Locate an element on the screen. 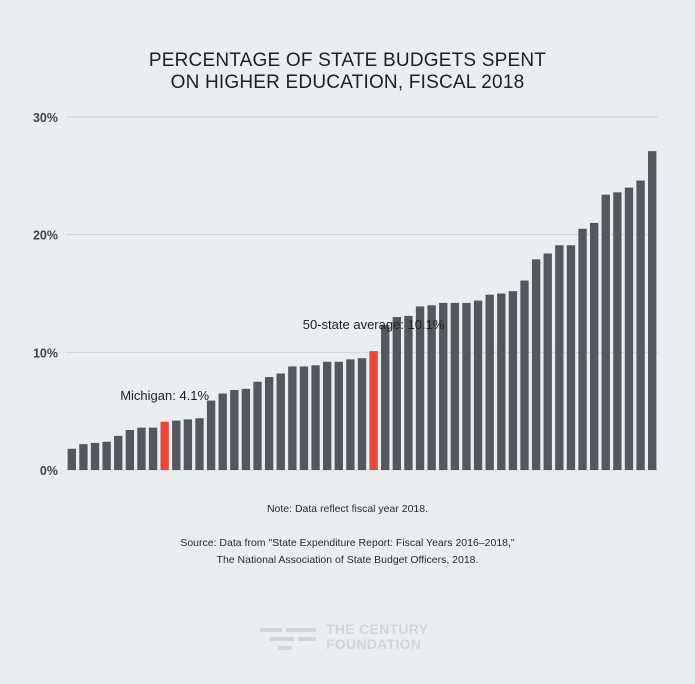 Image resolution: width=695 pixels, height=684 pixels. chart-title-line-1: PERCENTAGE OF STATE BUDGETS SPENT is located at coordinates (347, 60).